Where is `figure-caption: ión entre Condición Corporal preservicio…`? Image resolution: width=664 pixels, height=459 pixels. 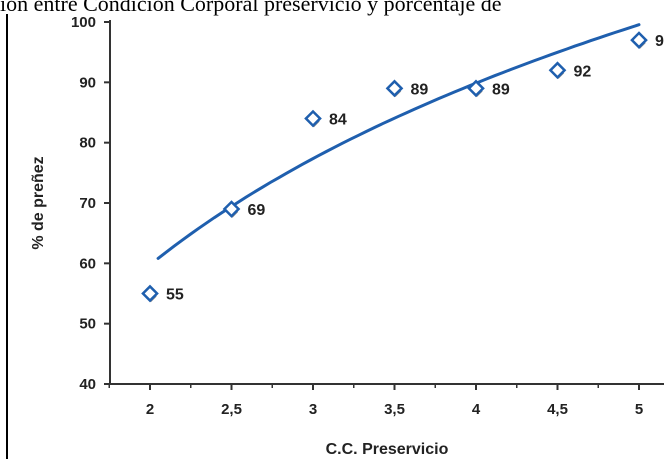
figure-caption: ión entre Condición Corporal preservicio… is located at coordinates (251, 8).